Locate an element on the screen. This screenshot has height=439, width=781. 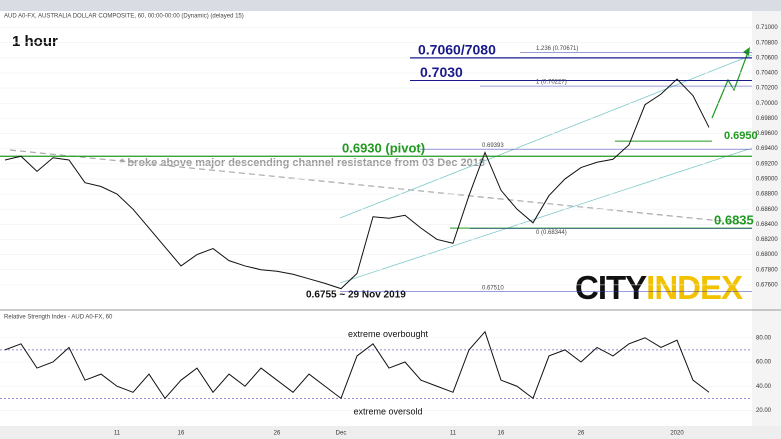
low-label: 0.6755 ~ 29 Nov 2019 is located at coordinates (356, 295).